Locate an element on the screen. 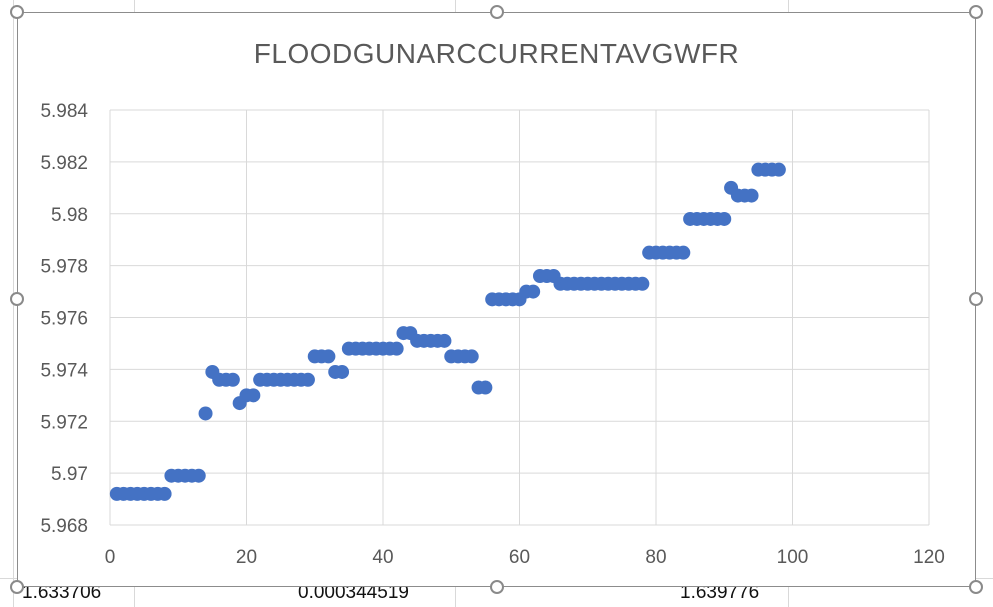 This screenshot has width=993, height=607. resize-handle-bottom-left is located at coordinates (17, 587).